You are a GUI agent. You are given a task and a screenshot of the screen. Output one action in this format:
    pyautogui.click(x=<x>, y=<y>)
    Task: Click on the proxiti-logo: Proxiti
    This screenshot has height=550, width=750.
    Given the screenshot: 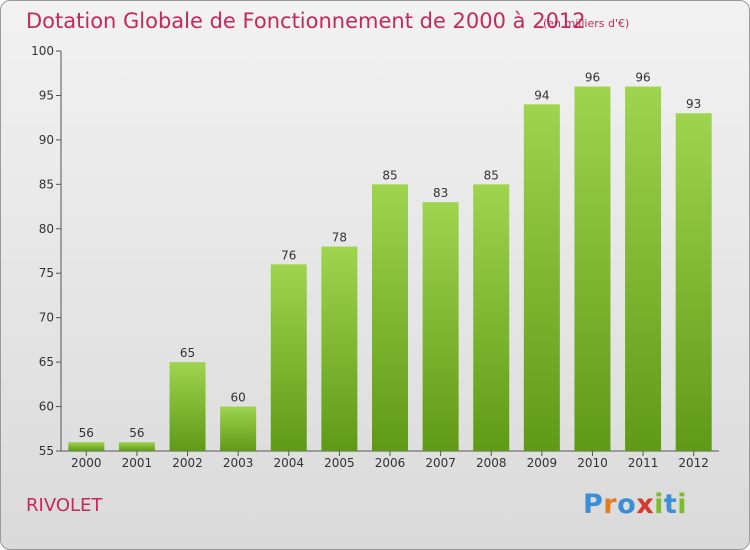 What is the action you would take?
    pyautogui.click(x=635, y=504)
    